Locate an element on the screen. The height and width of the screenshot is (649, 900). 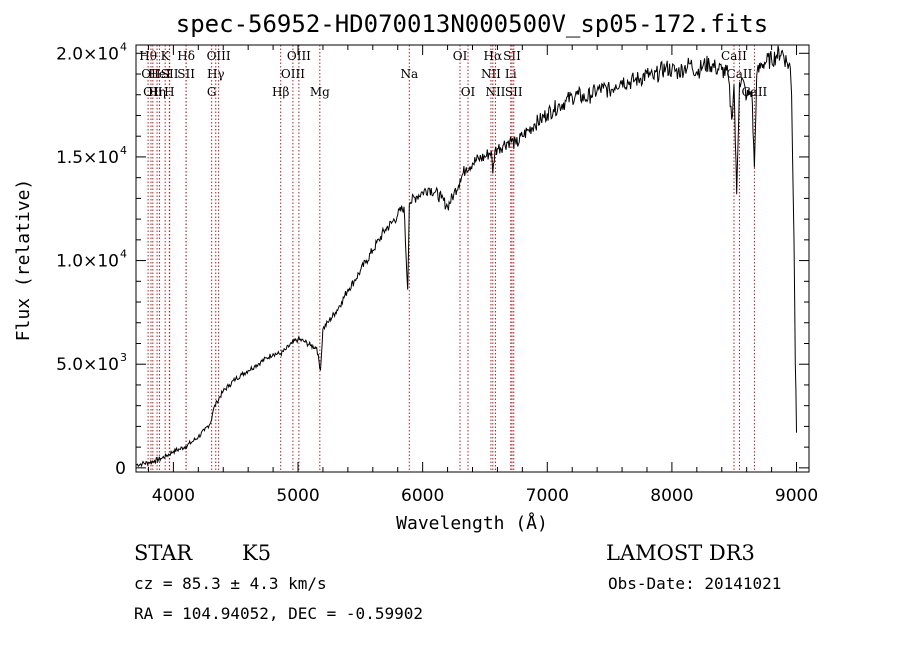
y-tick-label: 5.0×10 is located at coordinates (87, 365).